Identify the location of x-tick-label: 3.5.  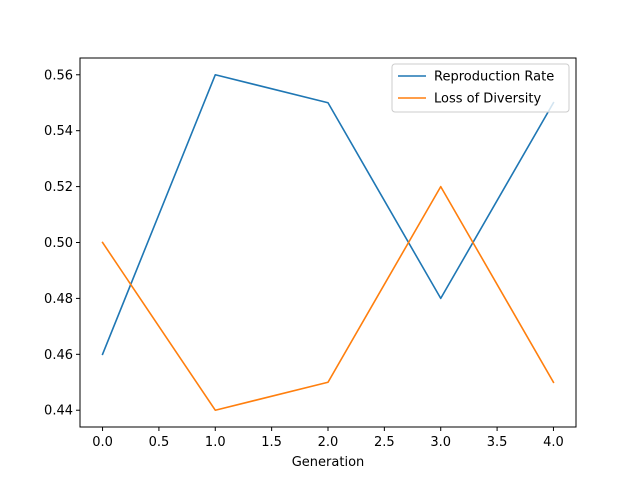
(497, 442).